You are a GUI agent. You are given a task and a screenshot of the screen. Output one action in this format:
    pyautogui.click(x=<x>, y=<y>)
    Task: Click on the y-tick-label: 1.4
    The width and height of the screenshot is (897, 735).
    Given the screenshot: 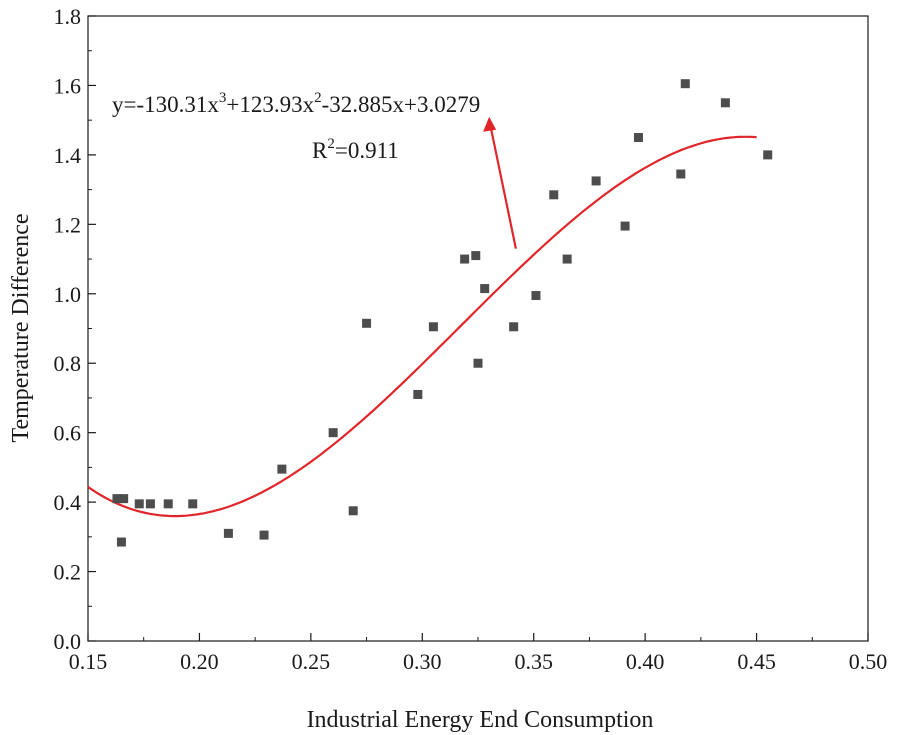 What is the action you would take?
    pyautogui.click(x=68, y=155)
    